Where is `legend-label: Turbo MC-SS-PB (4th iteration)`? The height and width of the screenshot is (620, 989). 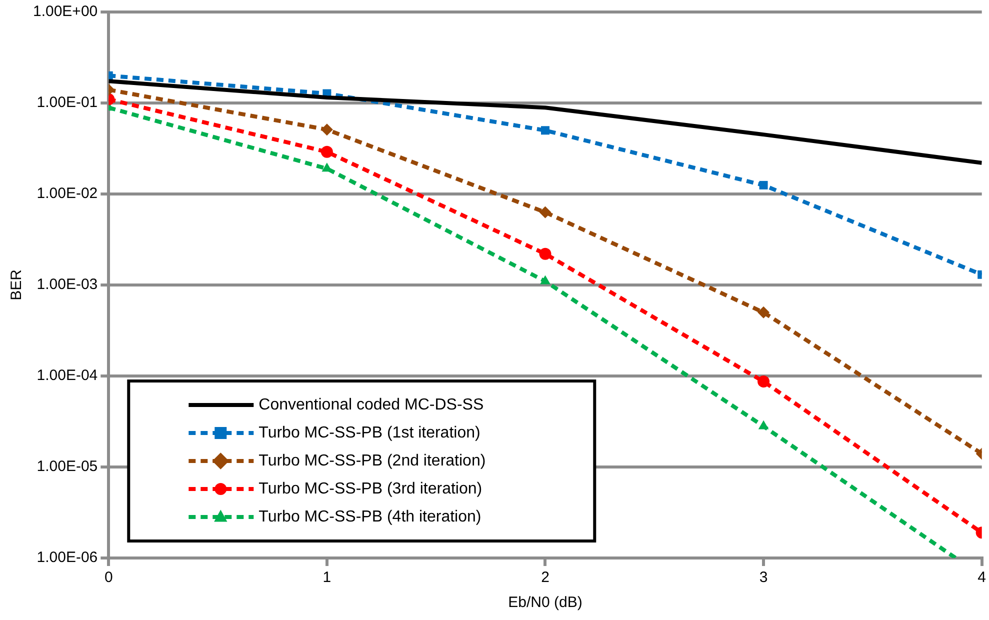
legend-label: Turbo MC-SS-PB (4th iteration) is located at coordinates (370, 517).